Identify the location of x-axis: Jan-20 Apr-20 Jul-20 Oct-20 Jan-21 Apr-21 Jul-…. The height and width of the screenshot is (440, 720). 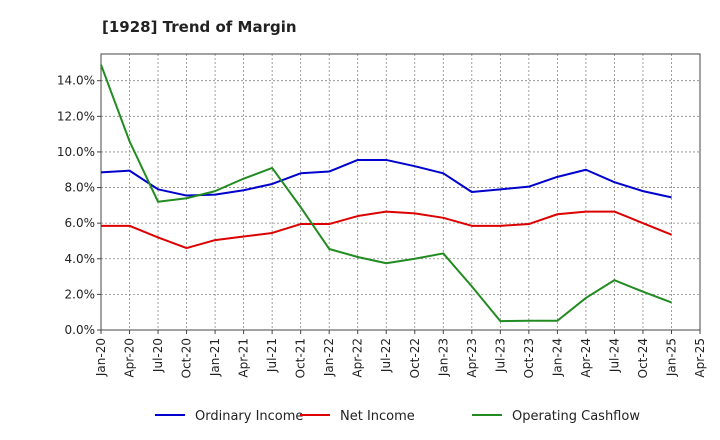
(400, 354).